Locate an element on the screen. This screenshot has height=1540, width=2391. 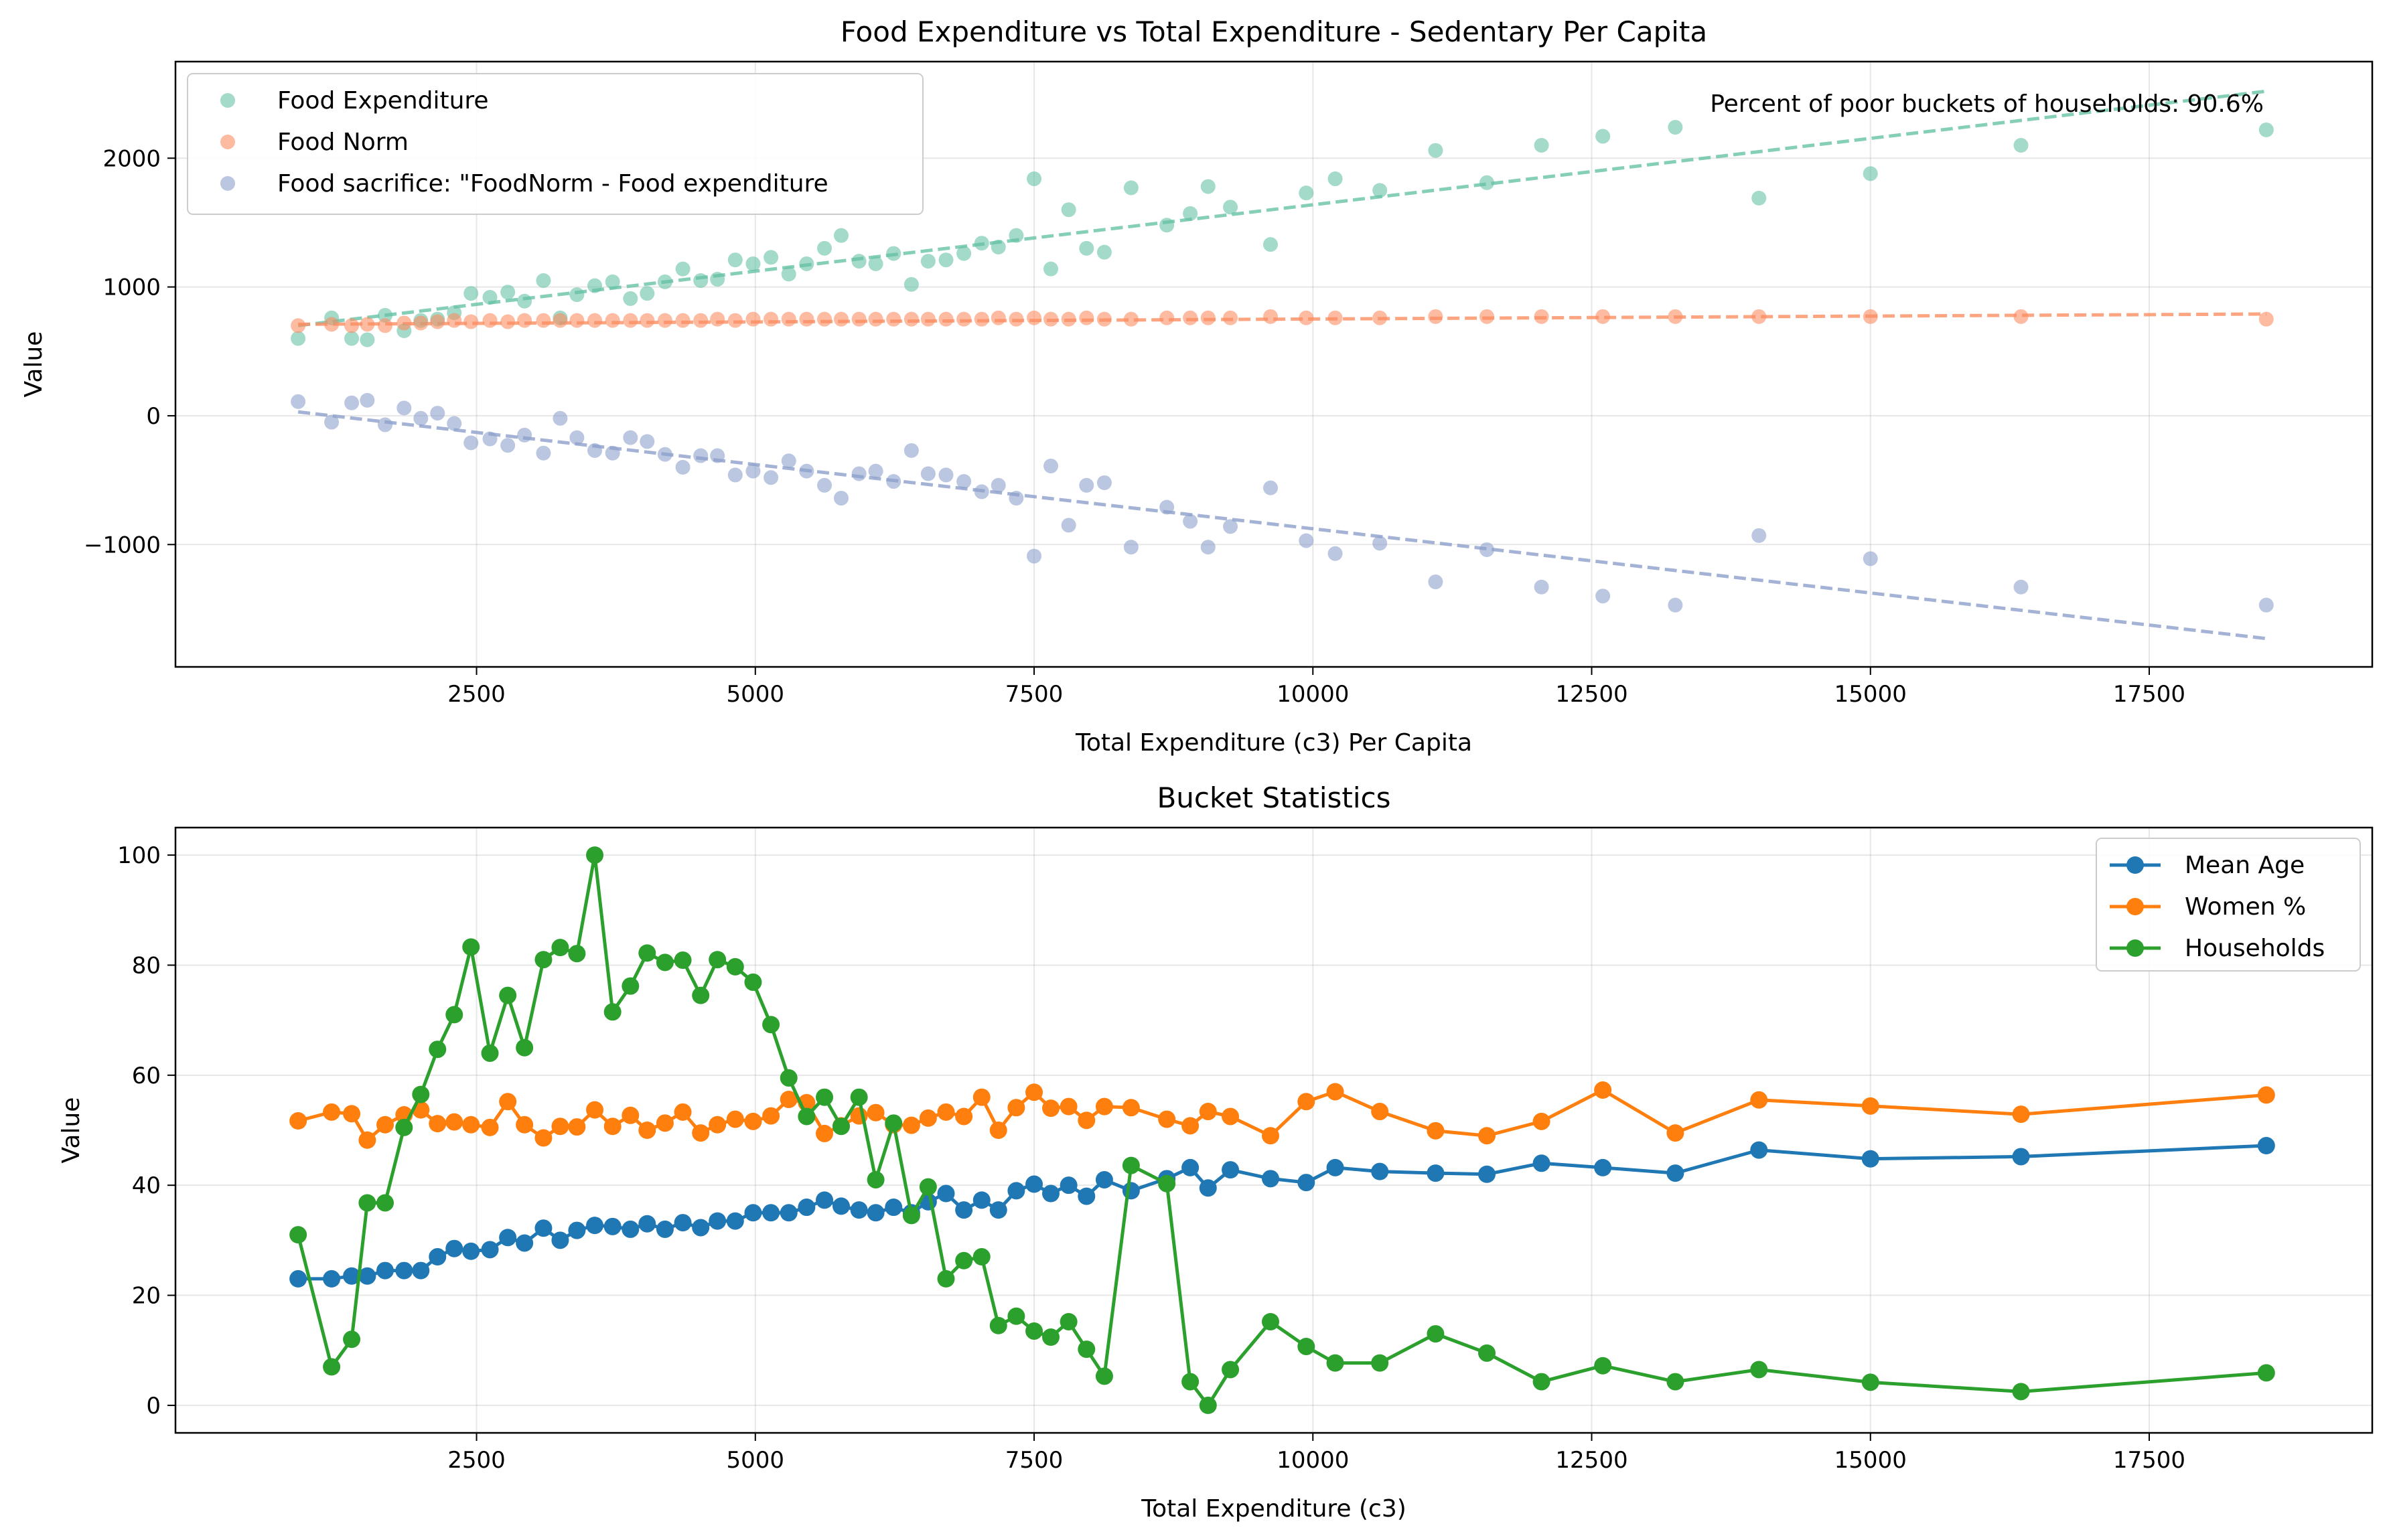
x-tick-label: 2500 is located at coordinates (476, 1460).